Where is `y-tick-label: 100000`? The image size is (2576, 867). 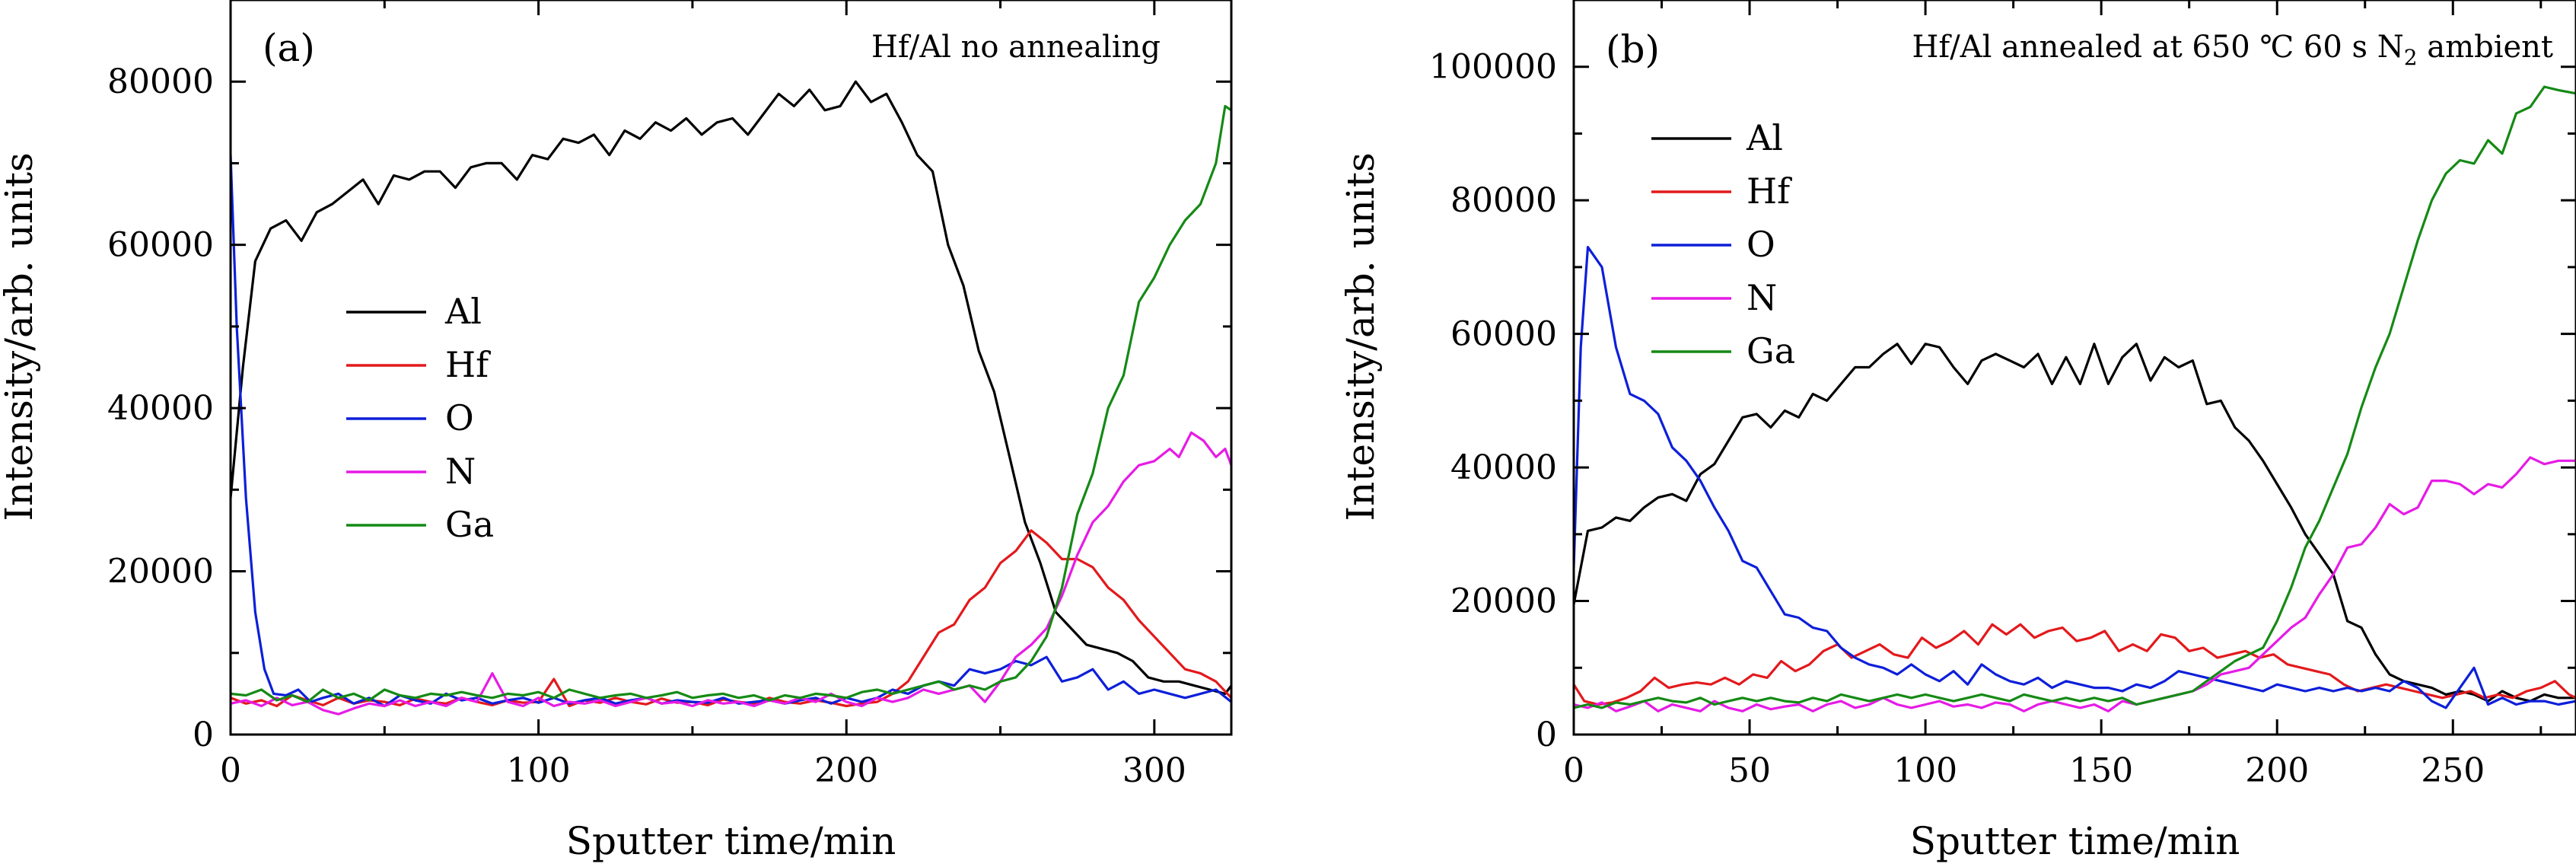 y-tick-label: 100000 is located at coordinates (1493, 67).